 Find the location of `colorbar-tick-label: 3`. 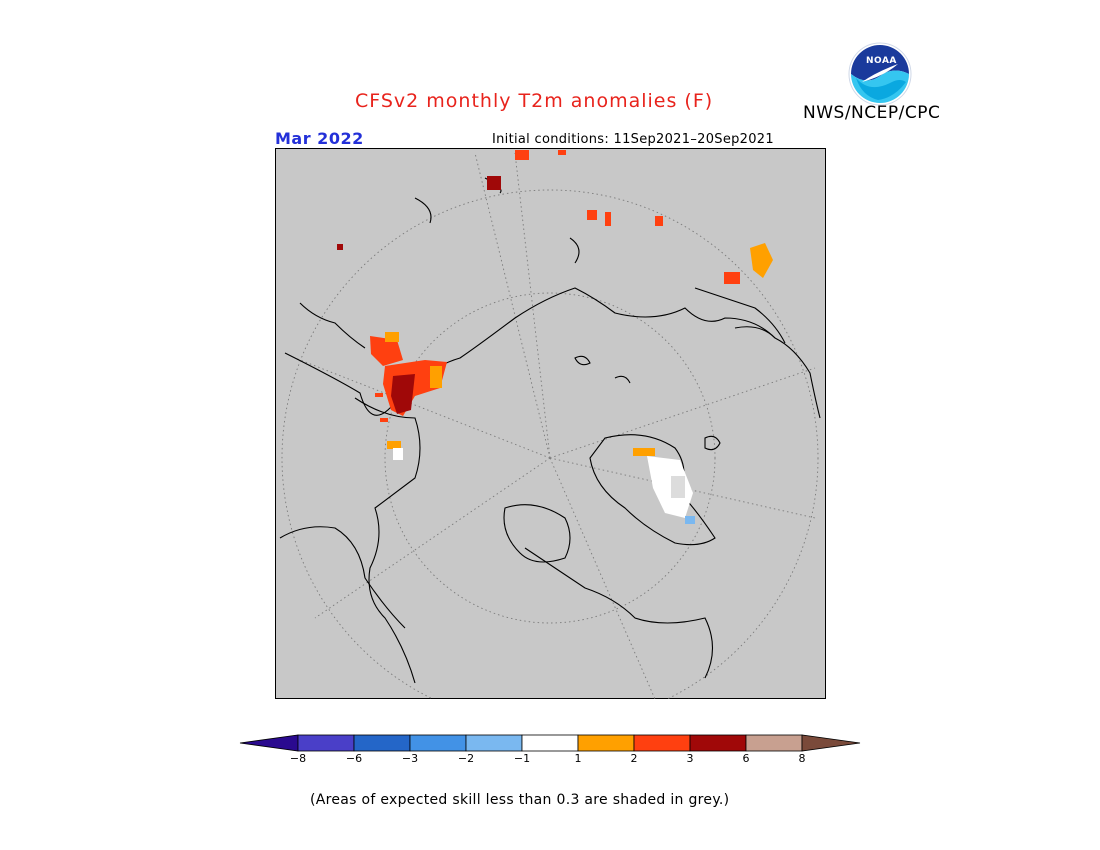

colorbar-tick-label: 3 is located at coordinates (690, 758).